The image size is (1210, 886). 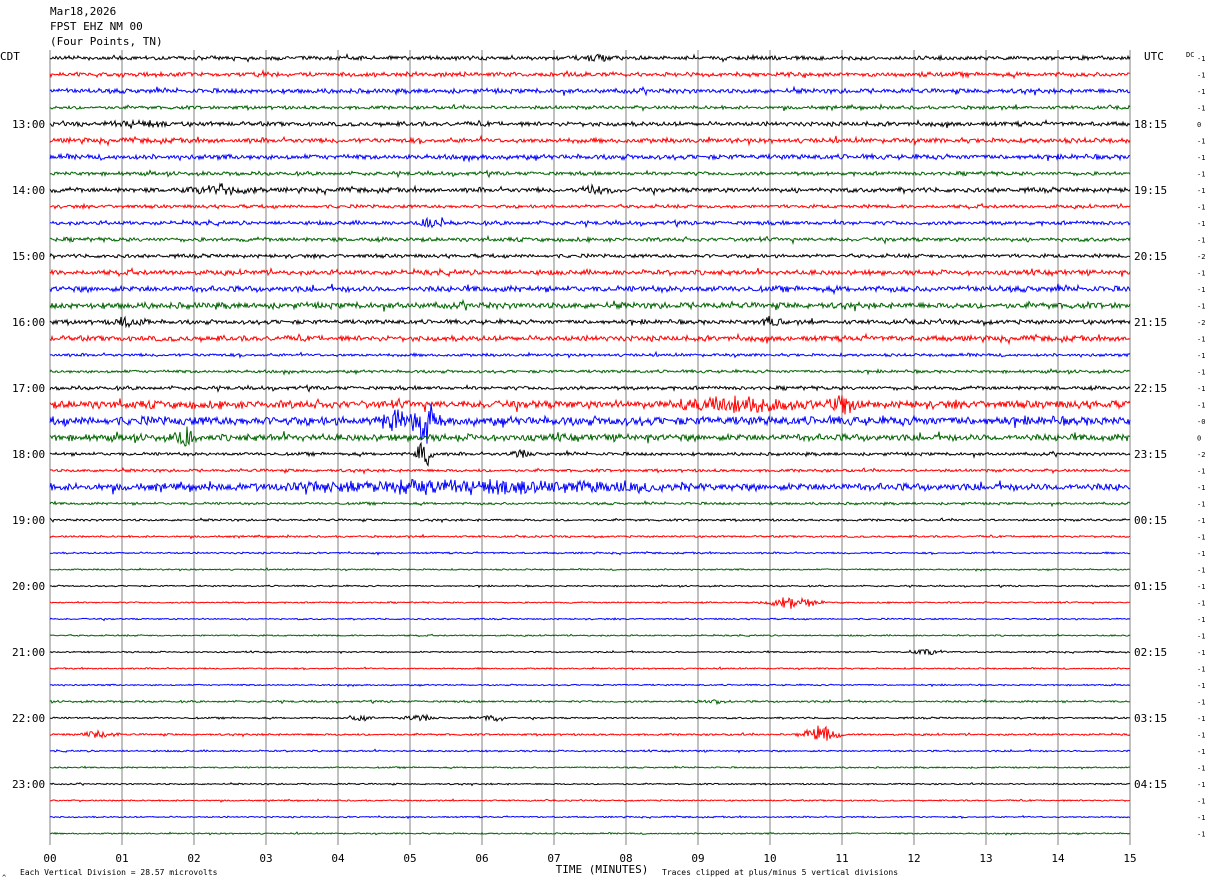 What do you see at coordinates (1129, 858) in the screenshot?
I see `x-tick-label: 15` at bounding box center [1129, 858].